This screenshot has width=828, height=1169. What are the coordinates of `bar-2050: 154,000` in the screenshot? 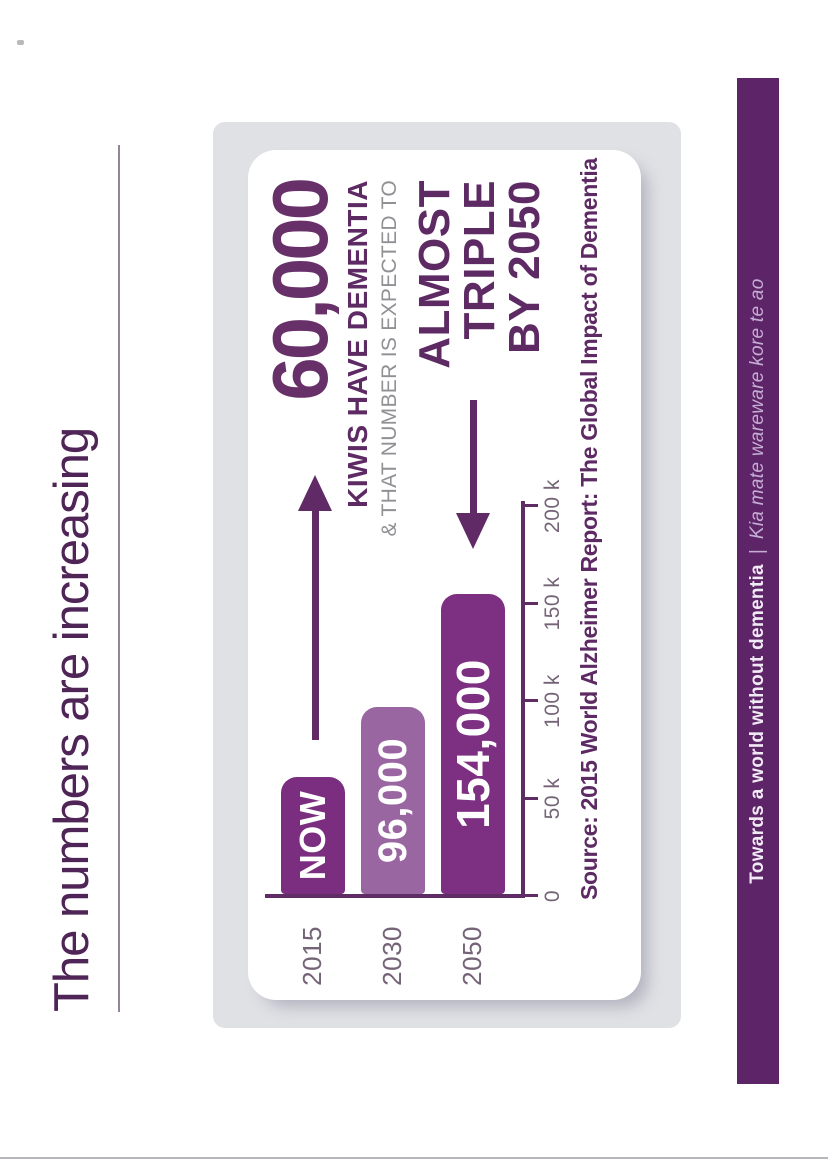 It's located at (473, 744).